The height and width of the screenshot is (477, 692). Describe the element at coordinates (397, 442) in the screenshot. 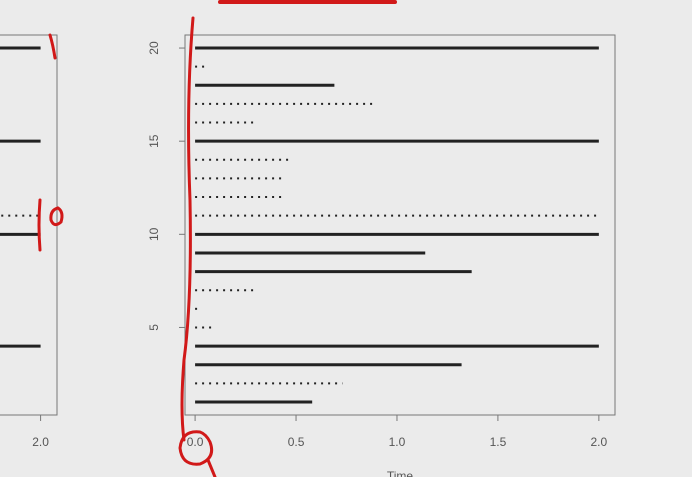

I see `x-tick-label: 1.0` at that location.